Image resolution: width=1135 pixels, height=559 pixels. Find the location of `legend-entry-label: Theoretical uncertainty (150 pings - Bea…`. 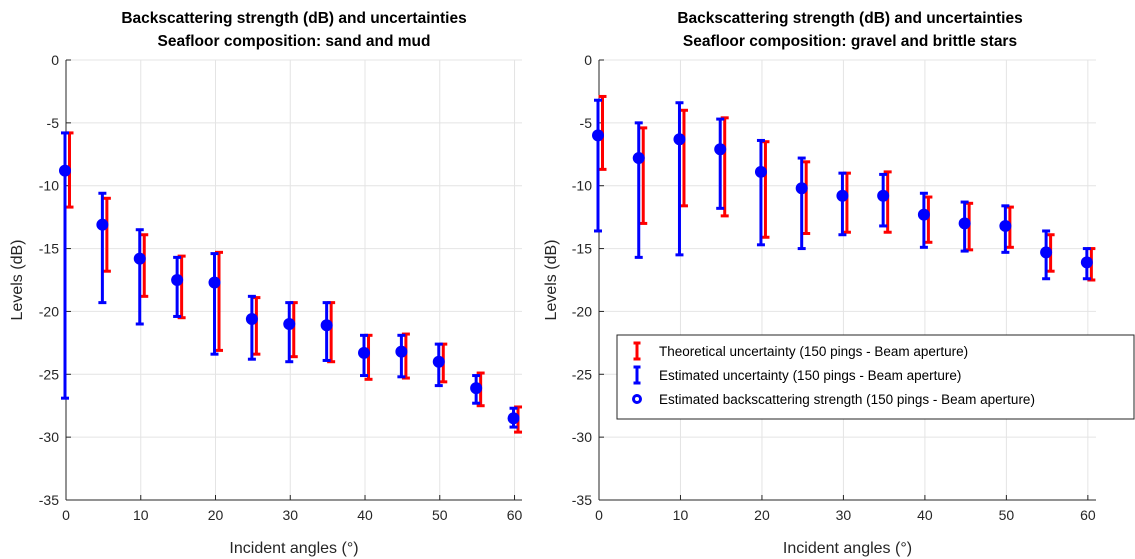

legend-entry-label: Theoretical uncertainty (150 pings - Bea… is located at coordinates (813, 351).